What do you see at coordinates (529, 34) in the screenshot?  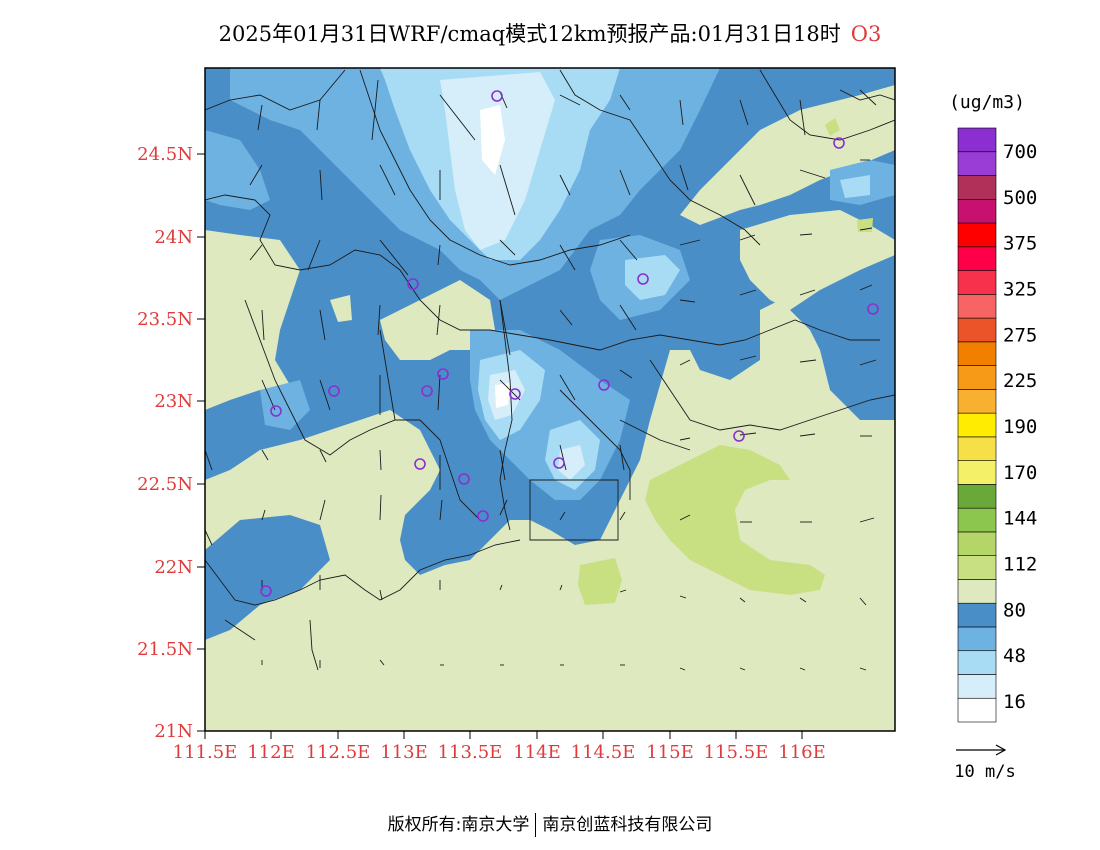 I see `title-text: 2025年01月31日WRF/cmaq模式12km预报产品:01月31日18时` at bounding box center [529, 34].